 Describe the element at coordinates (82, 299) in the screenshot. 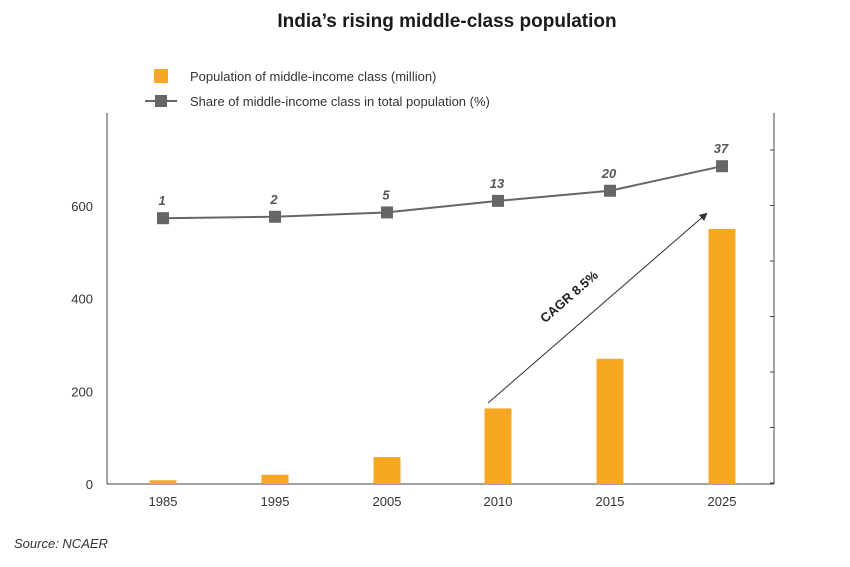

I see `y-tick-label: 400` at that location.